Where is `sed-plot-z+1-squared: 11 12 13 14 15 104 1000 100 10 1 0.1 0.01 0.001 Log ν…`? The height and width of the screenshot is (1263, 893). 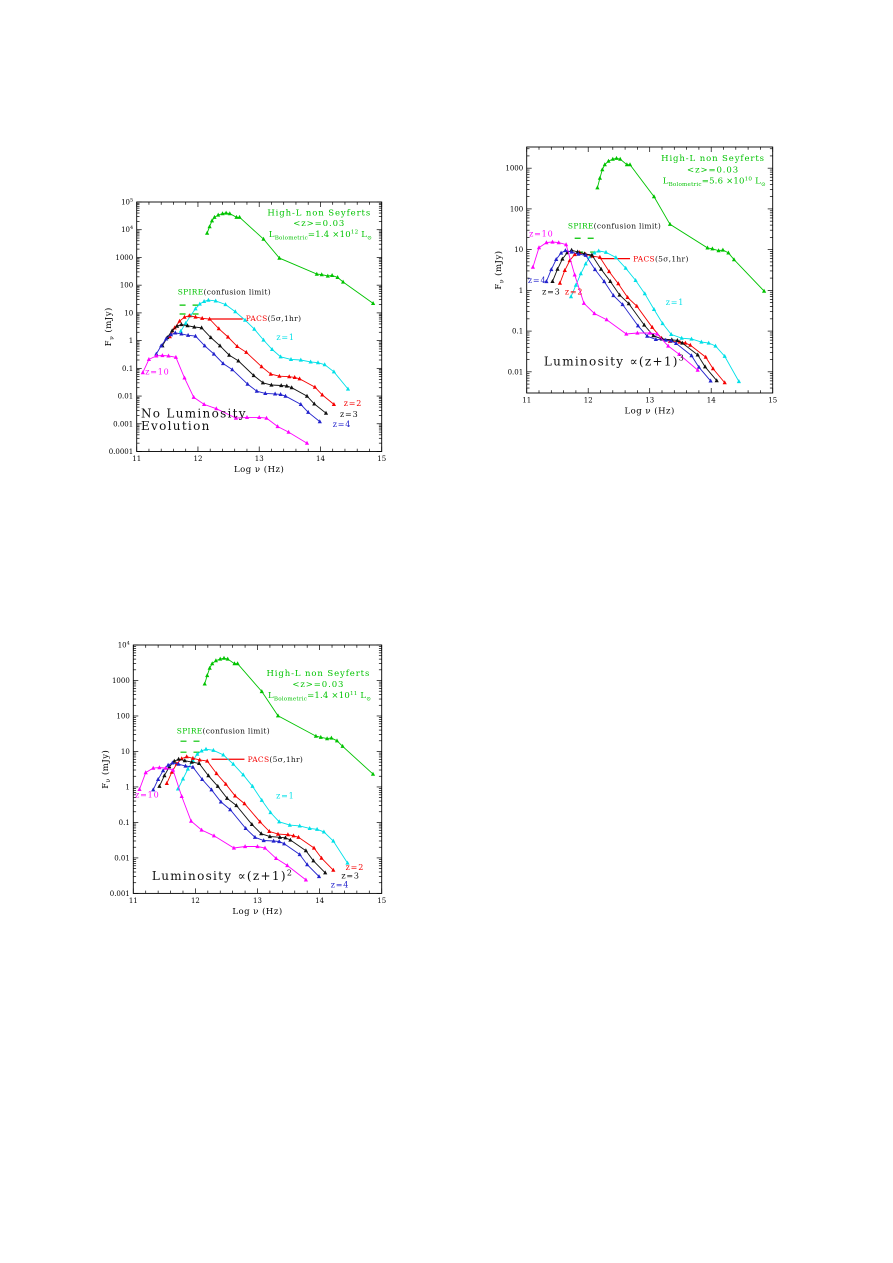 sed-plot-z+1-squared: 11 12 13 14 15 104 1000 100 10 1 0.1 0.01 0.001 Log ν… is located at coordinates (243, 779).